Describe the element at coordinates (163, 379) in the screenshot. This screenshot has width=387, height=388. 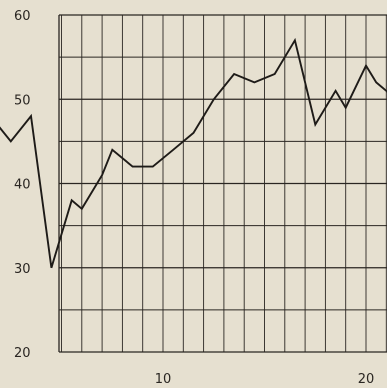
I see `x-tick-label: 10` at that location.